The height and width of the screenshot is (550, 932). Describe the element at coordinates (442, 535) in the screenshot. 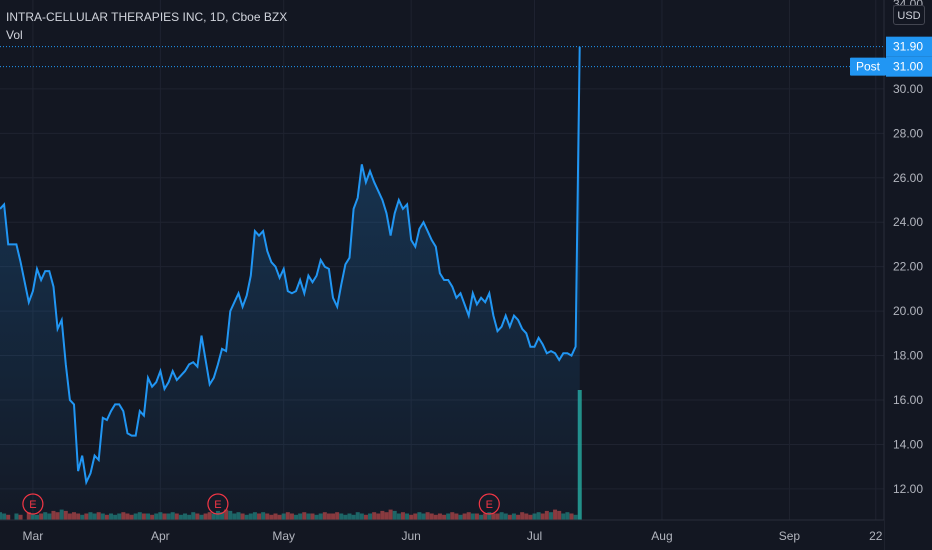

I see `time-axis-background` at that location.